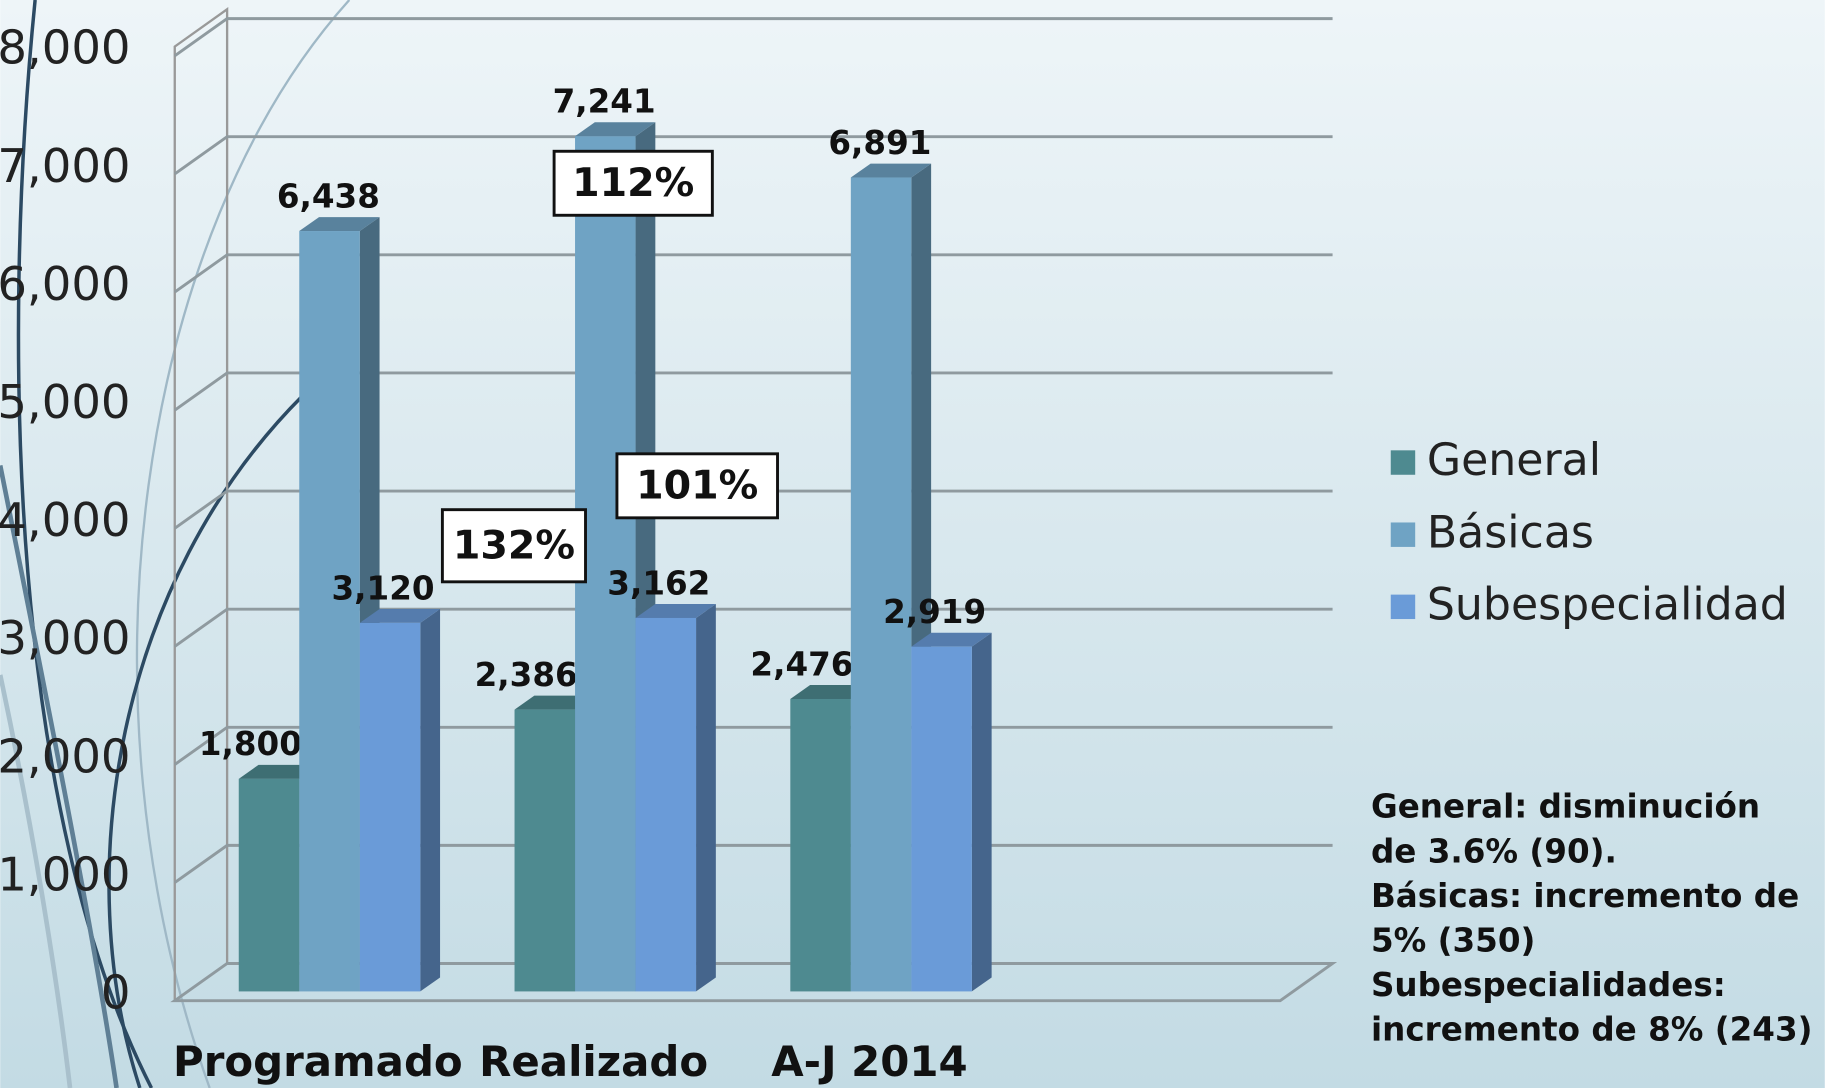 The image size is (1825, 1088). I want to click on note-line: Básicas: incremento de, so click(1585, 896).